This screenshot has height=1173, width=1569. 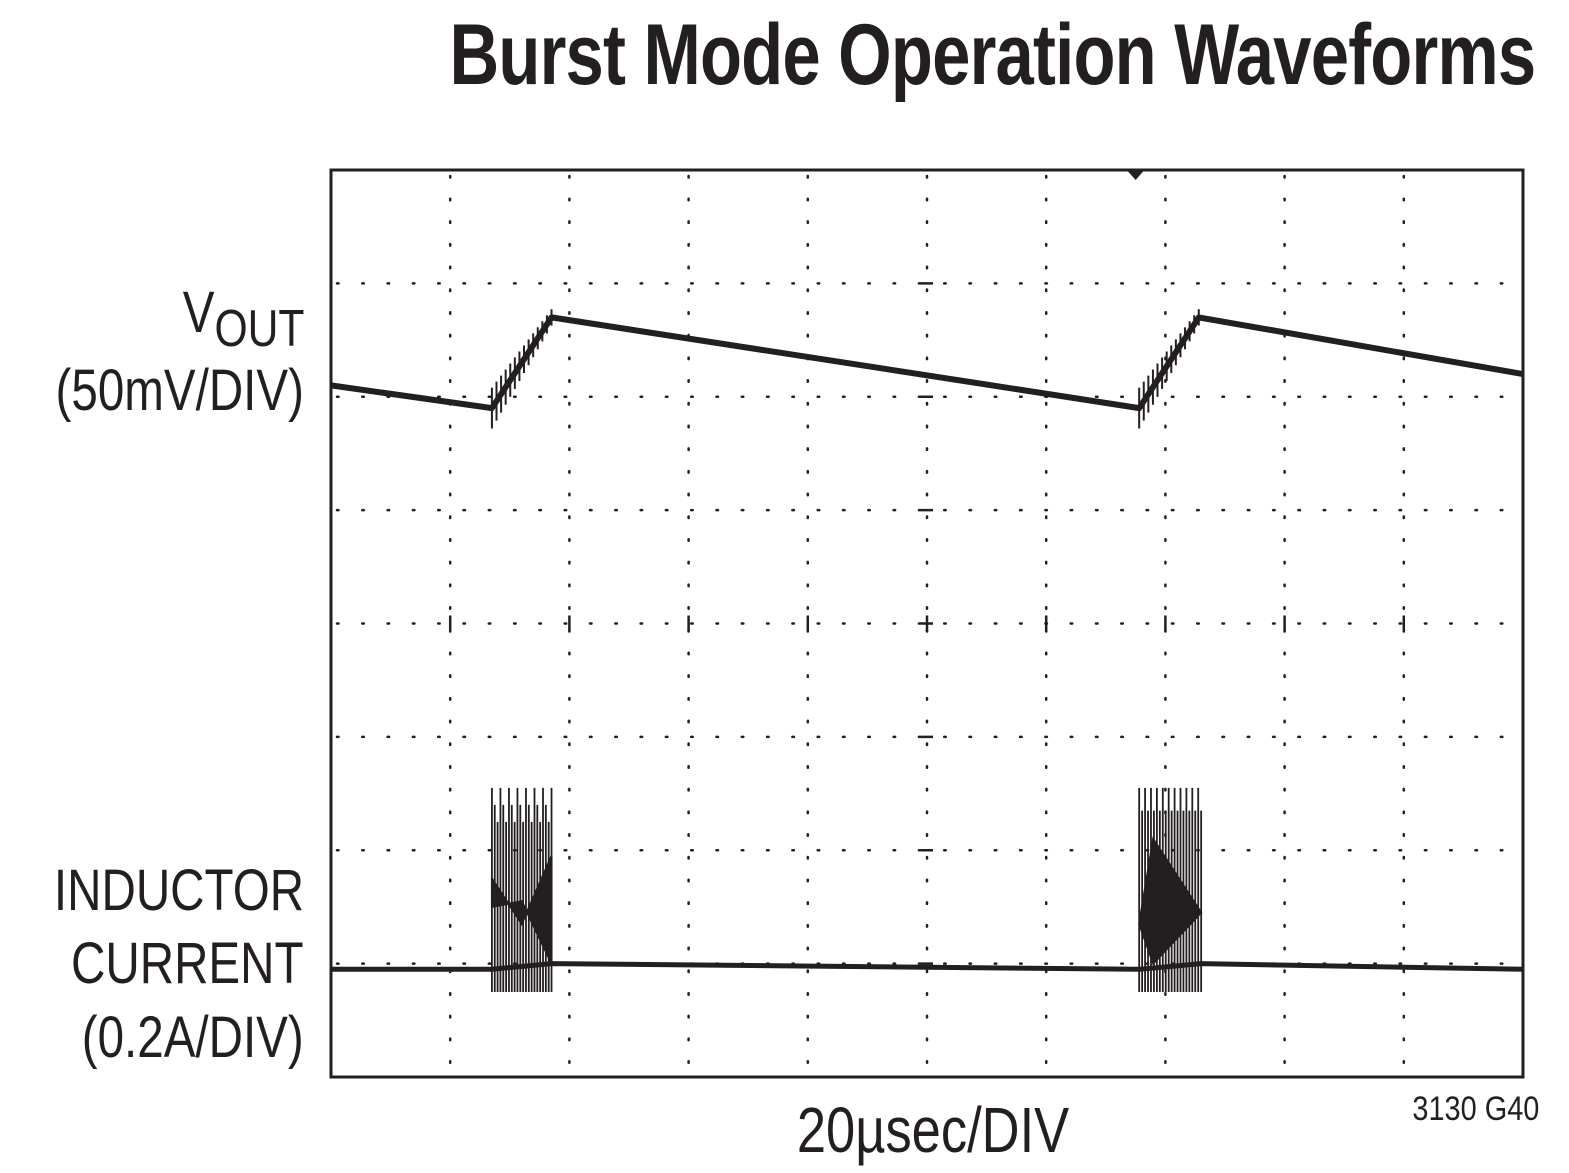 I want to click on x-axis-label: 20µsec/DIV, so click(x=933, y=1130).